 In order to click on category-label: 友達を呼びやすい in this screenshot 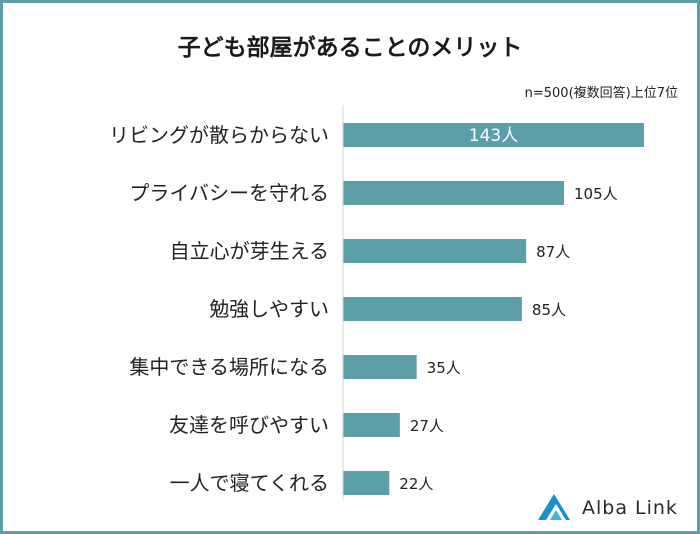, I will do `click(249, 425)`.